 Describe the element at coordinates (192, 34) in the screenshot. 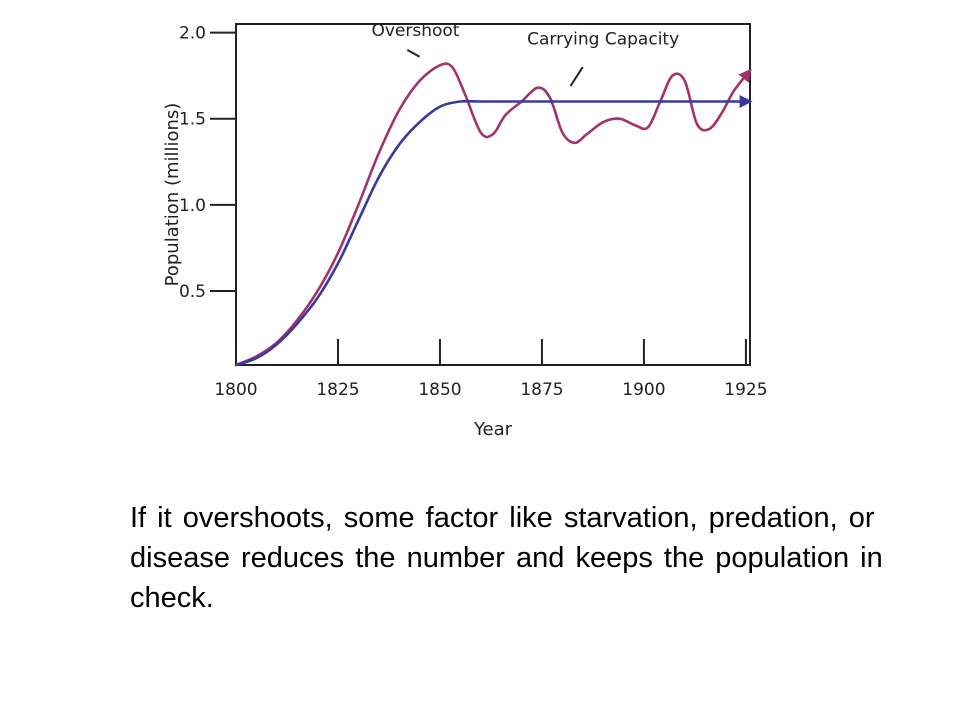

I see `y-tick-label: 2.0` at that location.